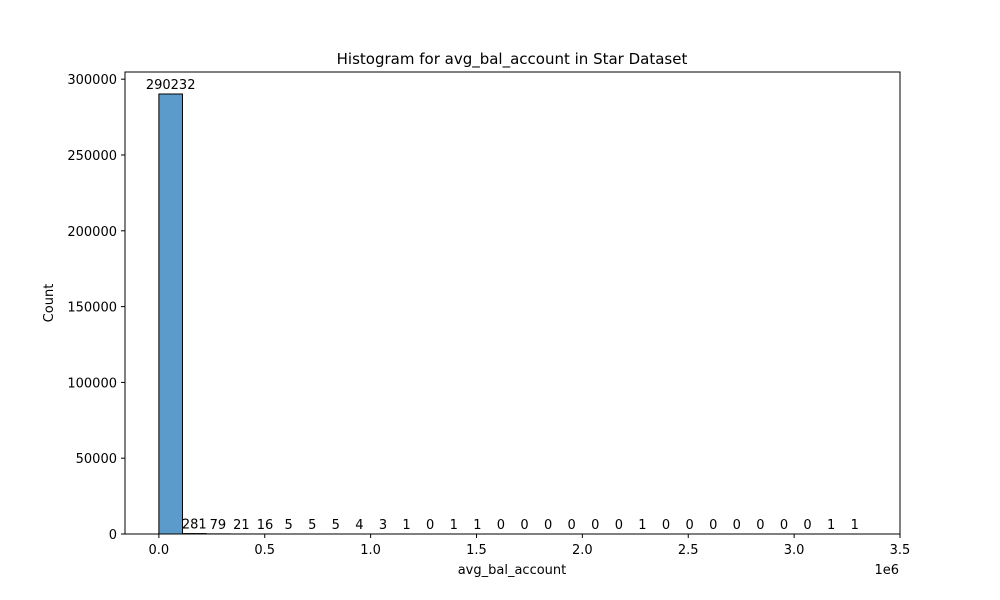 The width and height of the screenshot is (1000, 600). What do you see at coordinates (264, 550) in the screenshot?
I see `x-tick-label: 0.5` at bounding box center [264, 550].